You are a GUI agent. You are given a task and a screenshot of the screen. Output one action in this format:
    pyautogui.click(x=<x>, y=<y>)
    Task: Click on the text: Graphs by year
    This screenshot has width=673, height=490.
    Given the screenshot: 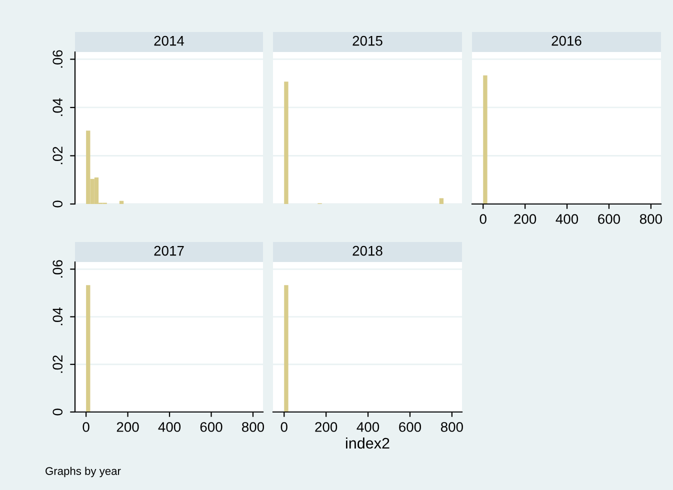 What is the action you would take?
    pyautogui.click(x=83, y=472)
    